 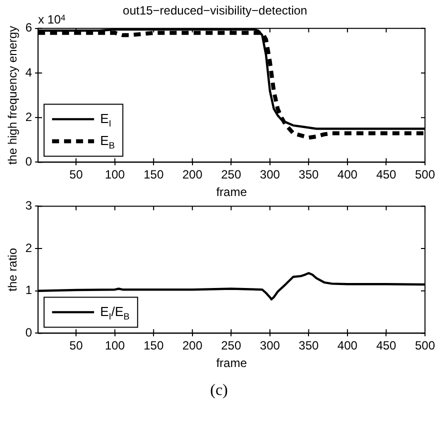 What do you see at coordinates (13, 270) in the screenshot?
I see `y-axis-title: the ratio` at bounding box center [13, 270].